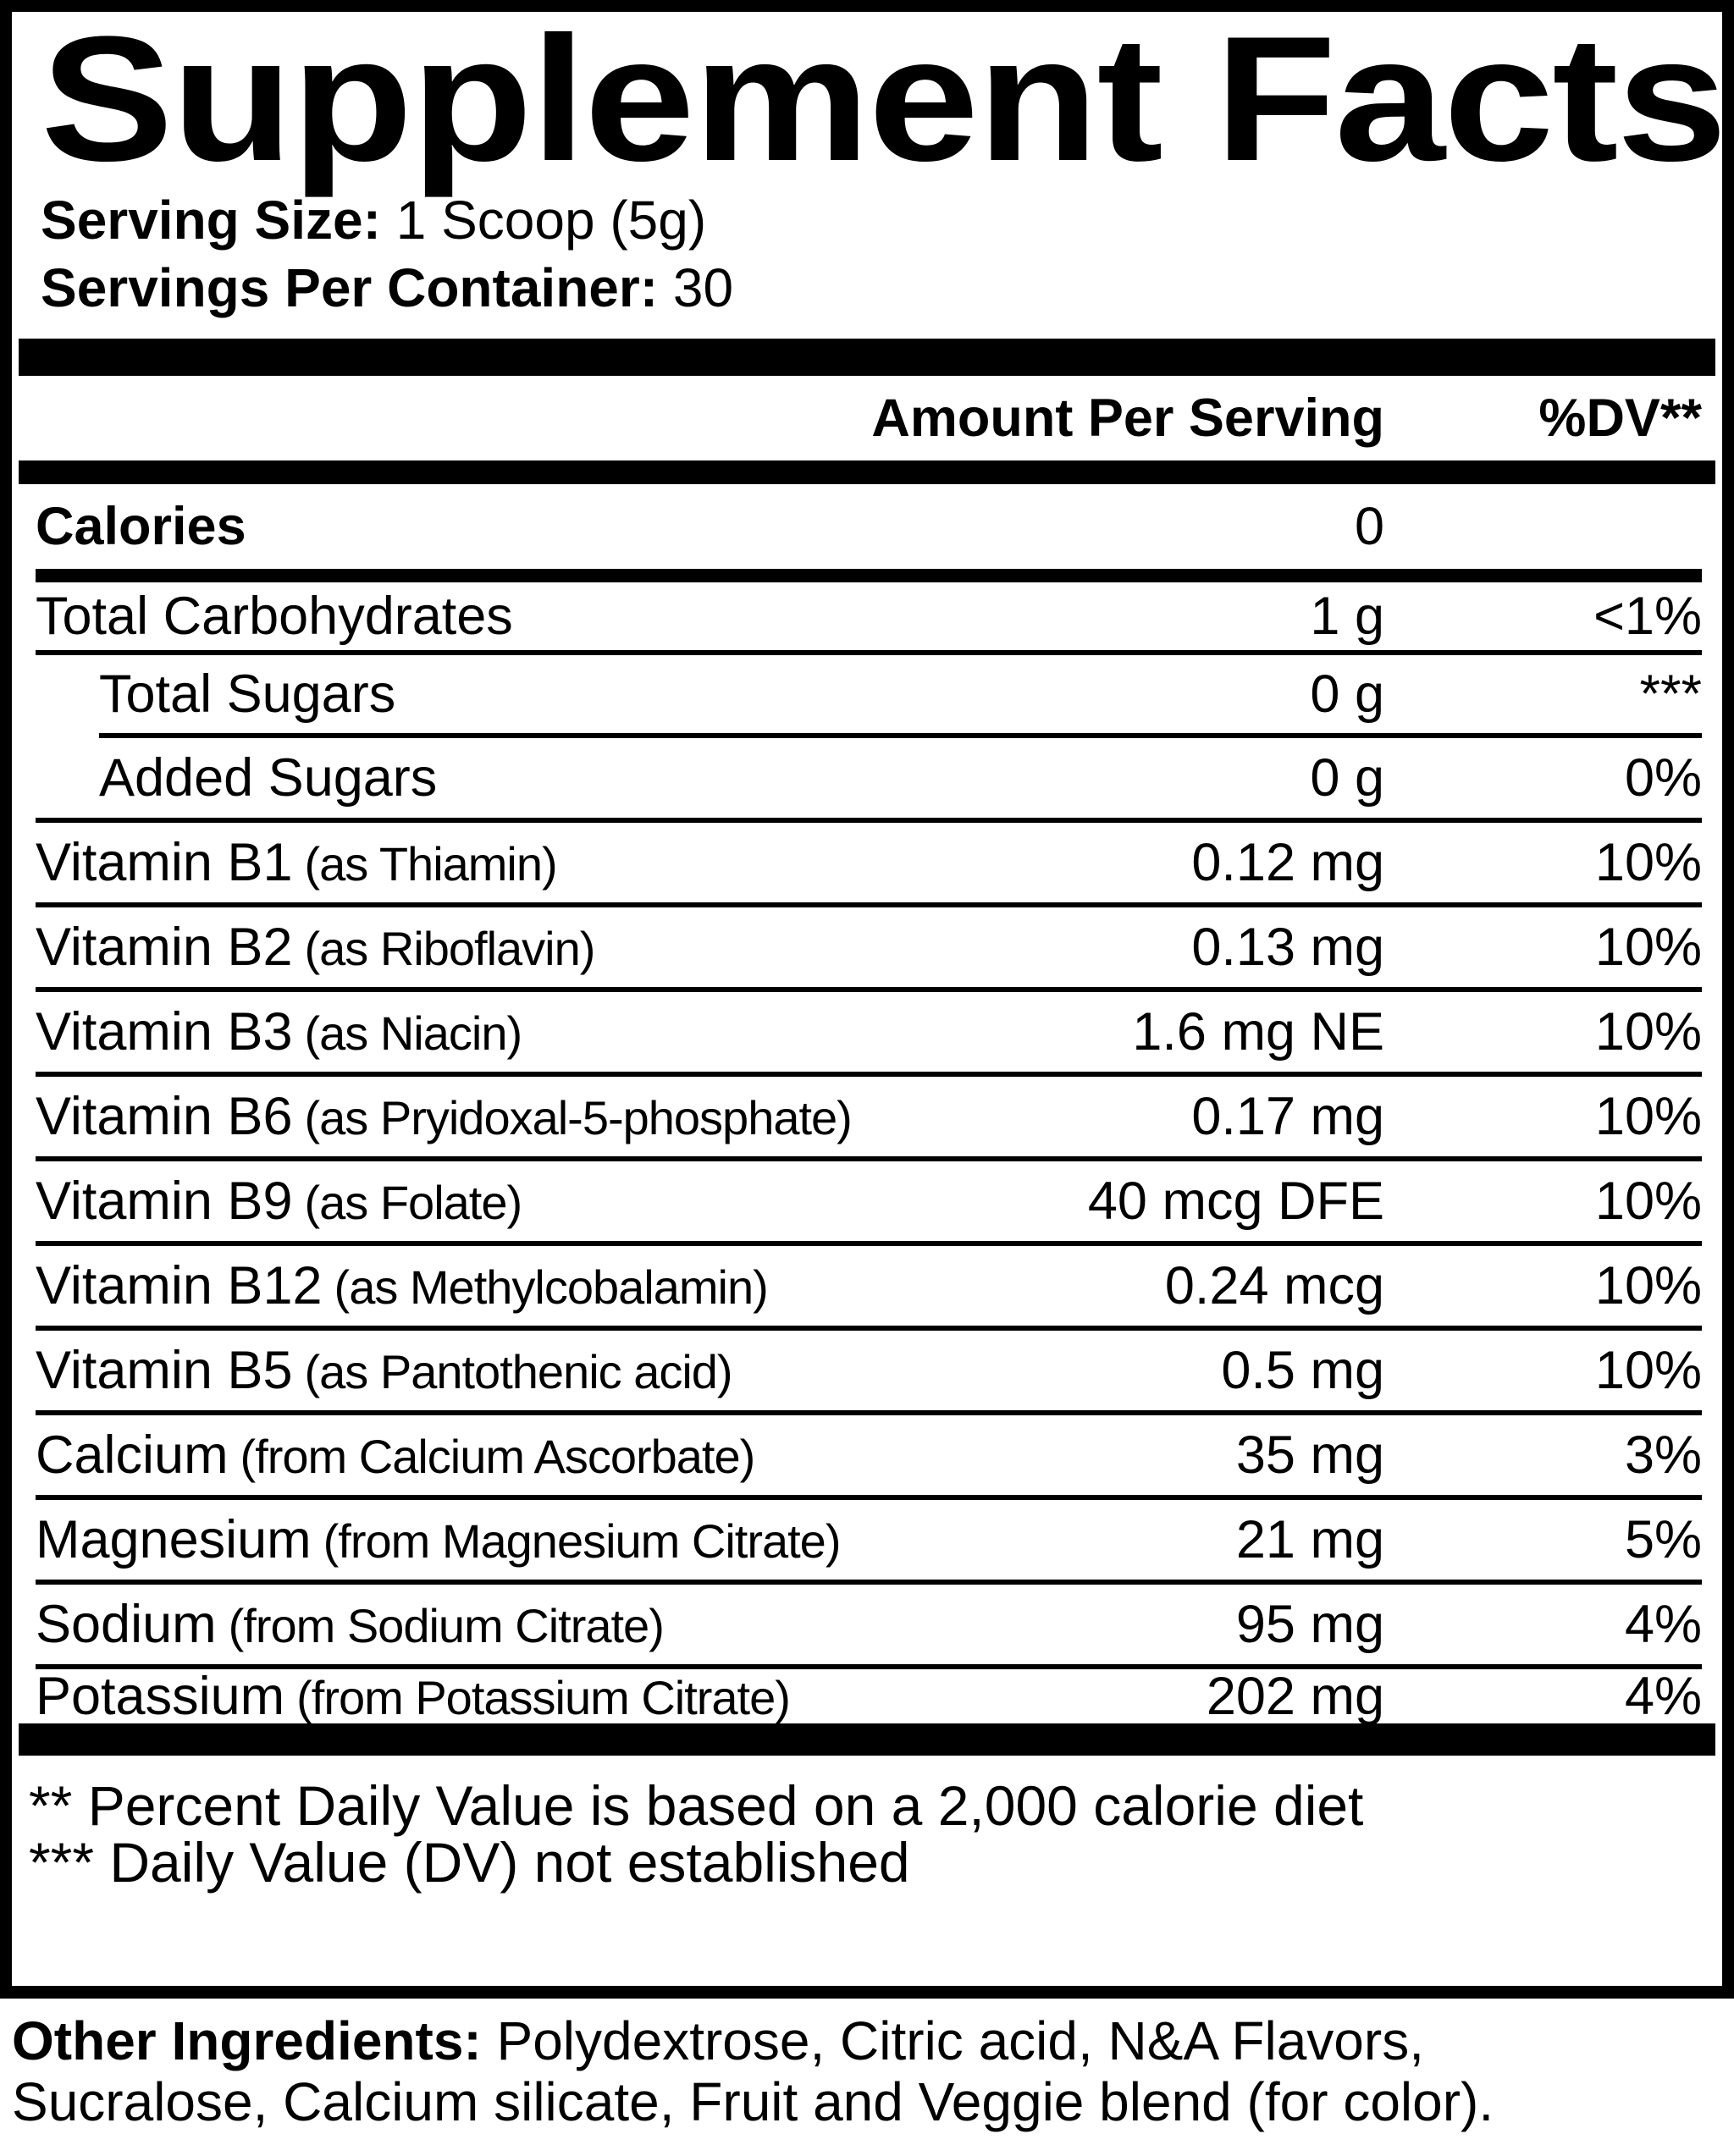  What do you see at coordinates (350, 287) in the screenshot?
I see `servings-per-container-label: Servings Per Container:` at bounding box center [350, 287].